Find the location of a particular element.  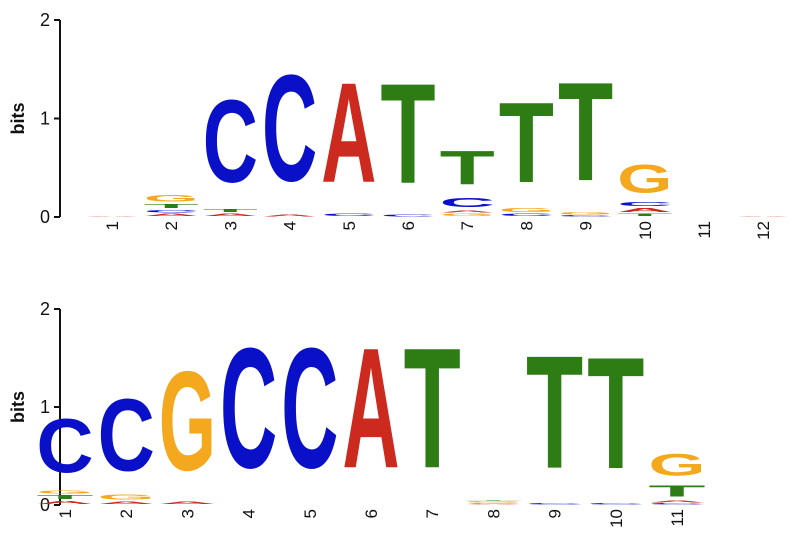

position-label: 12 is located at coordinates (763, 230).